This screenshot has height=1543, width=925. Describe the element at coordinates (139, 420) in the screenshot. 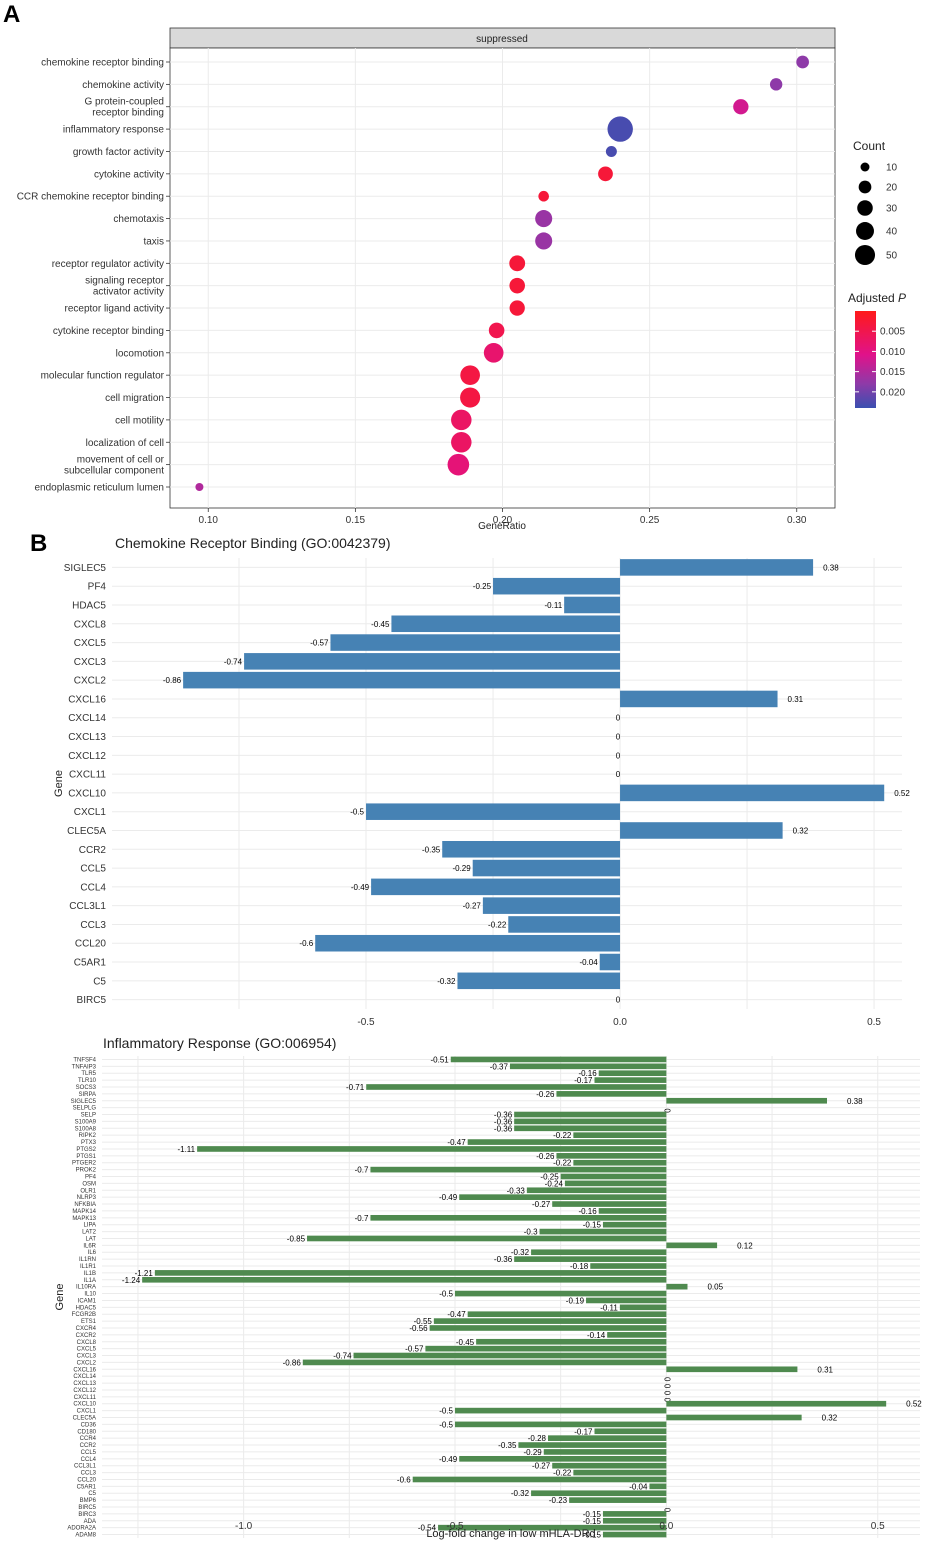

I see `dot-term-label: cell motility` at that location.